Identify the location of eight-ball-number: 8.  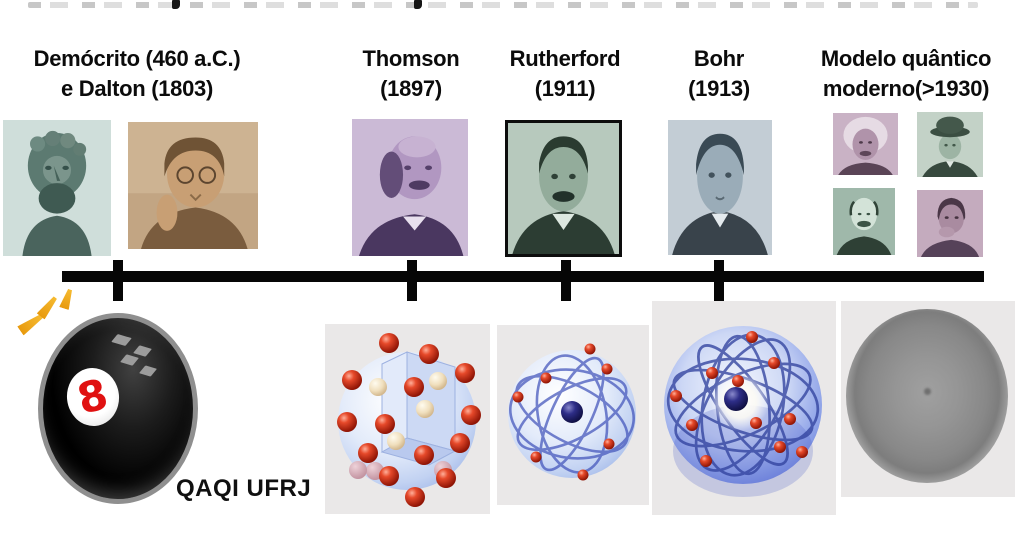
(92, 396).